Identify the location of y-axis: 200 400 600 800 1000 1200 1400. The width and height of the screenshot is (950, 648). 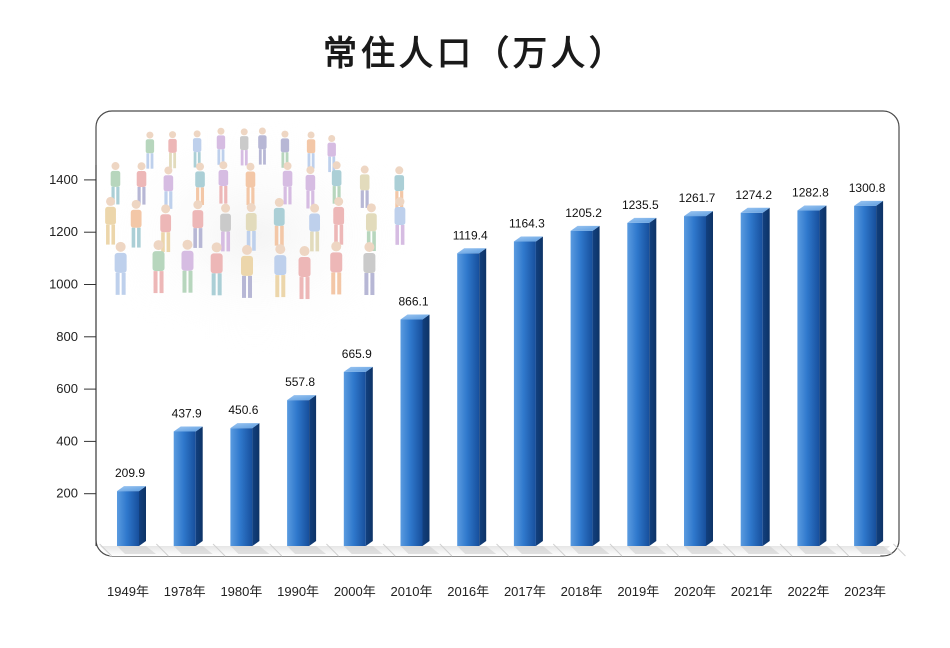
(73, 355).